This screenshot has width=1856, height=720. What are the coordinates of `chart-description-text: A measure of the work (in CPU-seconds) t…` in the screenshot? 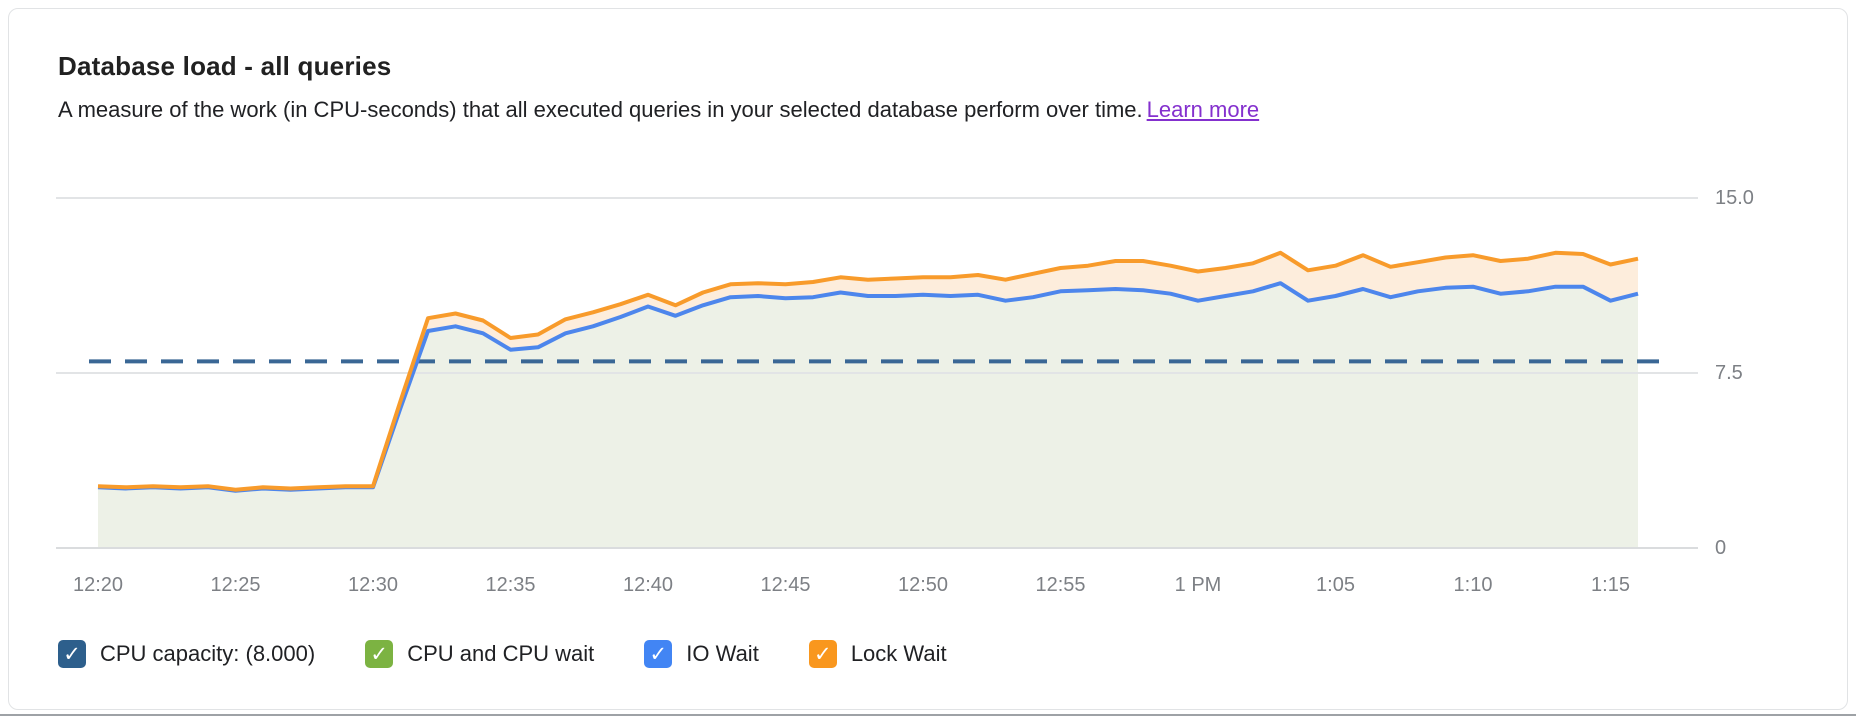 It's located at (600, 109).